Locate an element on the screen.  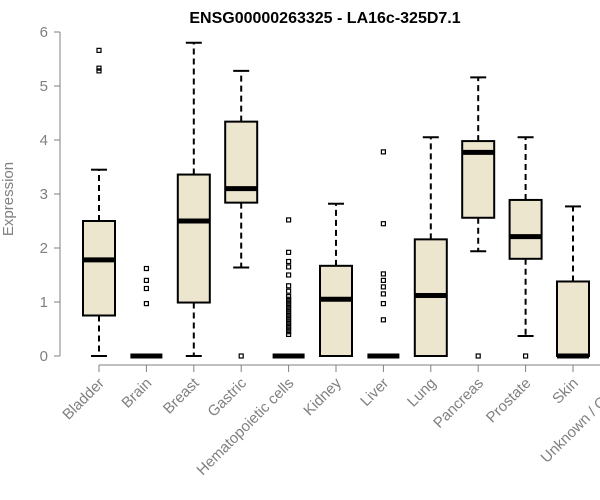
x-tick-label: Bladder is located at coordinates (83, 399).